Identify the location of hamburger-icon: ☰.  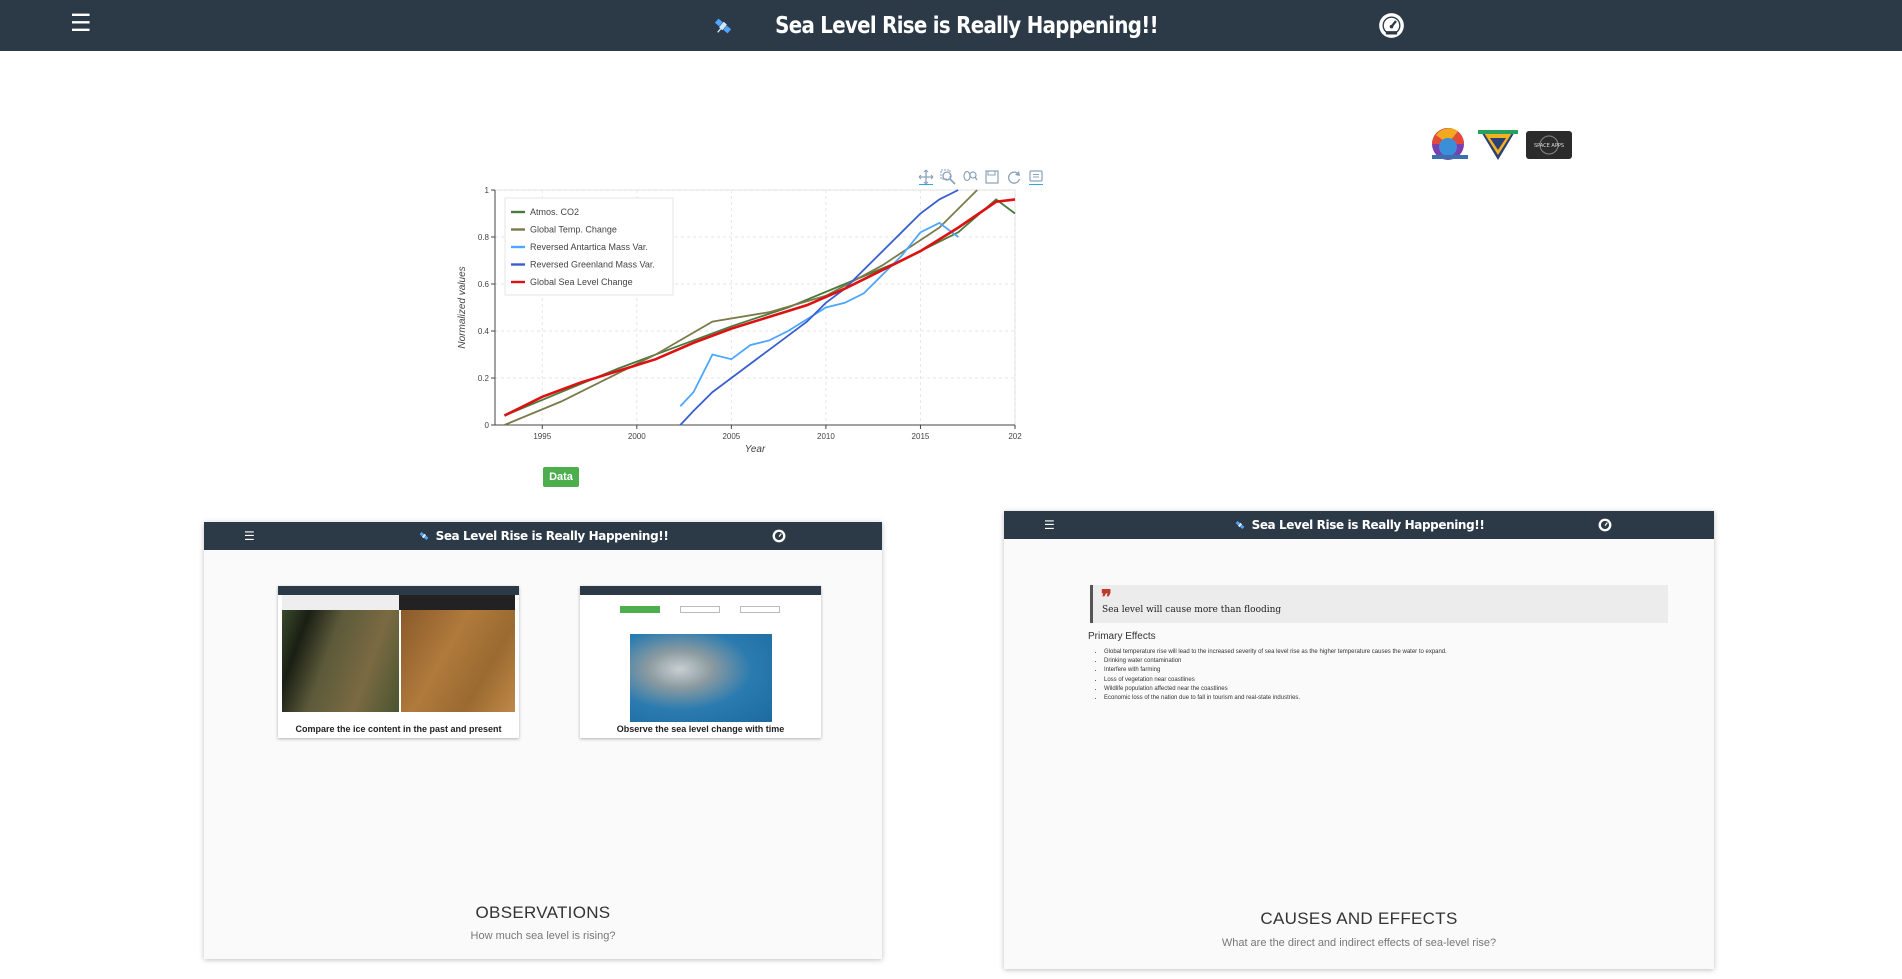
(81, 23).